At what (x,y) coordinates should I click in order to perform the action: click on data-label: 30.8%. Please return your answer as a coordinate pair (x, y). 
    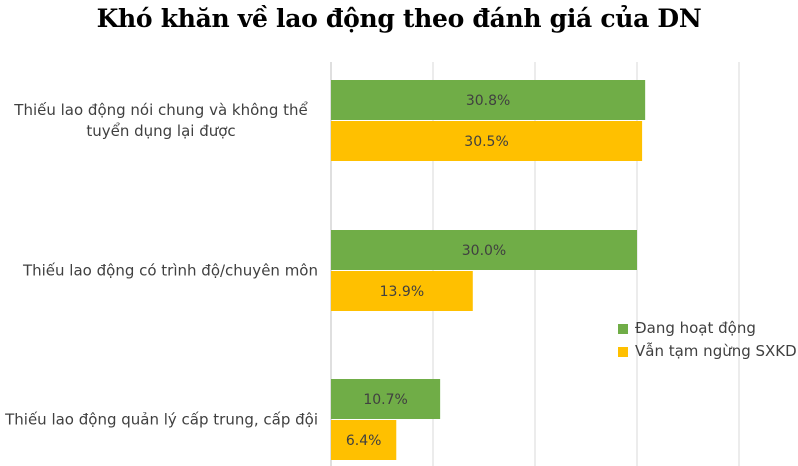
    Looking at the image, I should click on (488, 101).